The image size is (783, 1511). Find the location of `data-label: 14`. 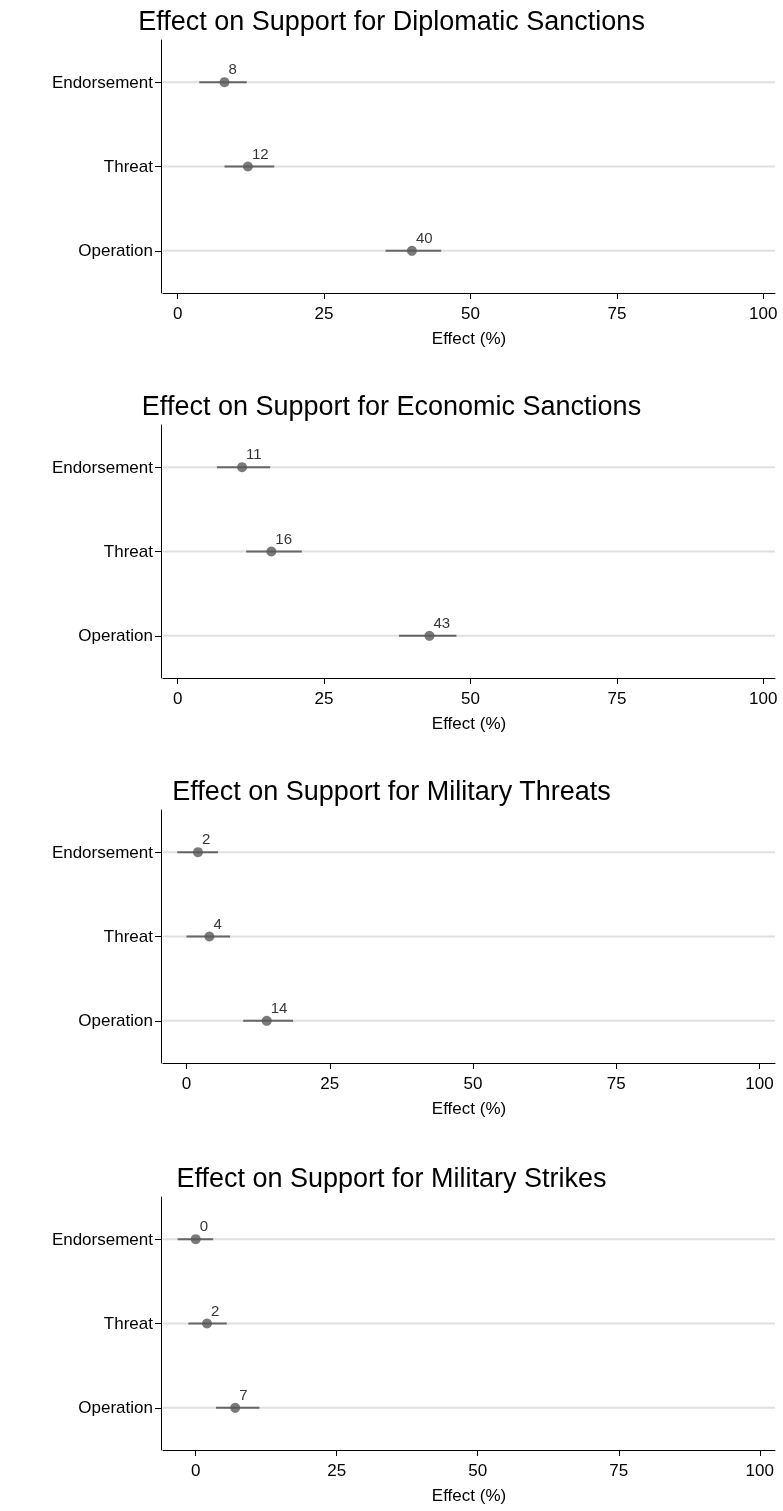

data-label: 14 is located at coordinates (279, 1007).